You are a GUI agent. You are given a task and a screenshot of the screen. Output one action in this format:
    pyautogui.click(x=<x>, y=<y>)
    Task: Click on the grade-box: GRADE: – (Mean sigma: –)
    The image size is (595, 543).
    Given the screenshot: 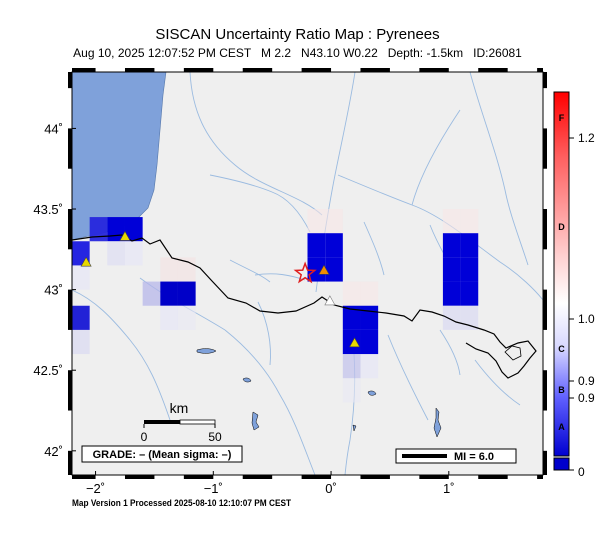 What is the action you would take?
    pyautogui.click(x=162, y=454)
    